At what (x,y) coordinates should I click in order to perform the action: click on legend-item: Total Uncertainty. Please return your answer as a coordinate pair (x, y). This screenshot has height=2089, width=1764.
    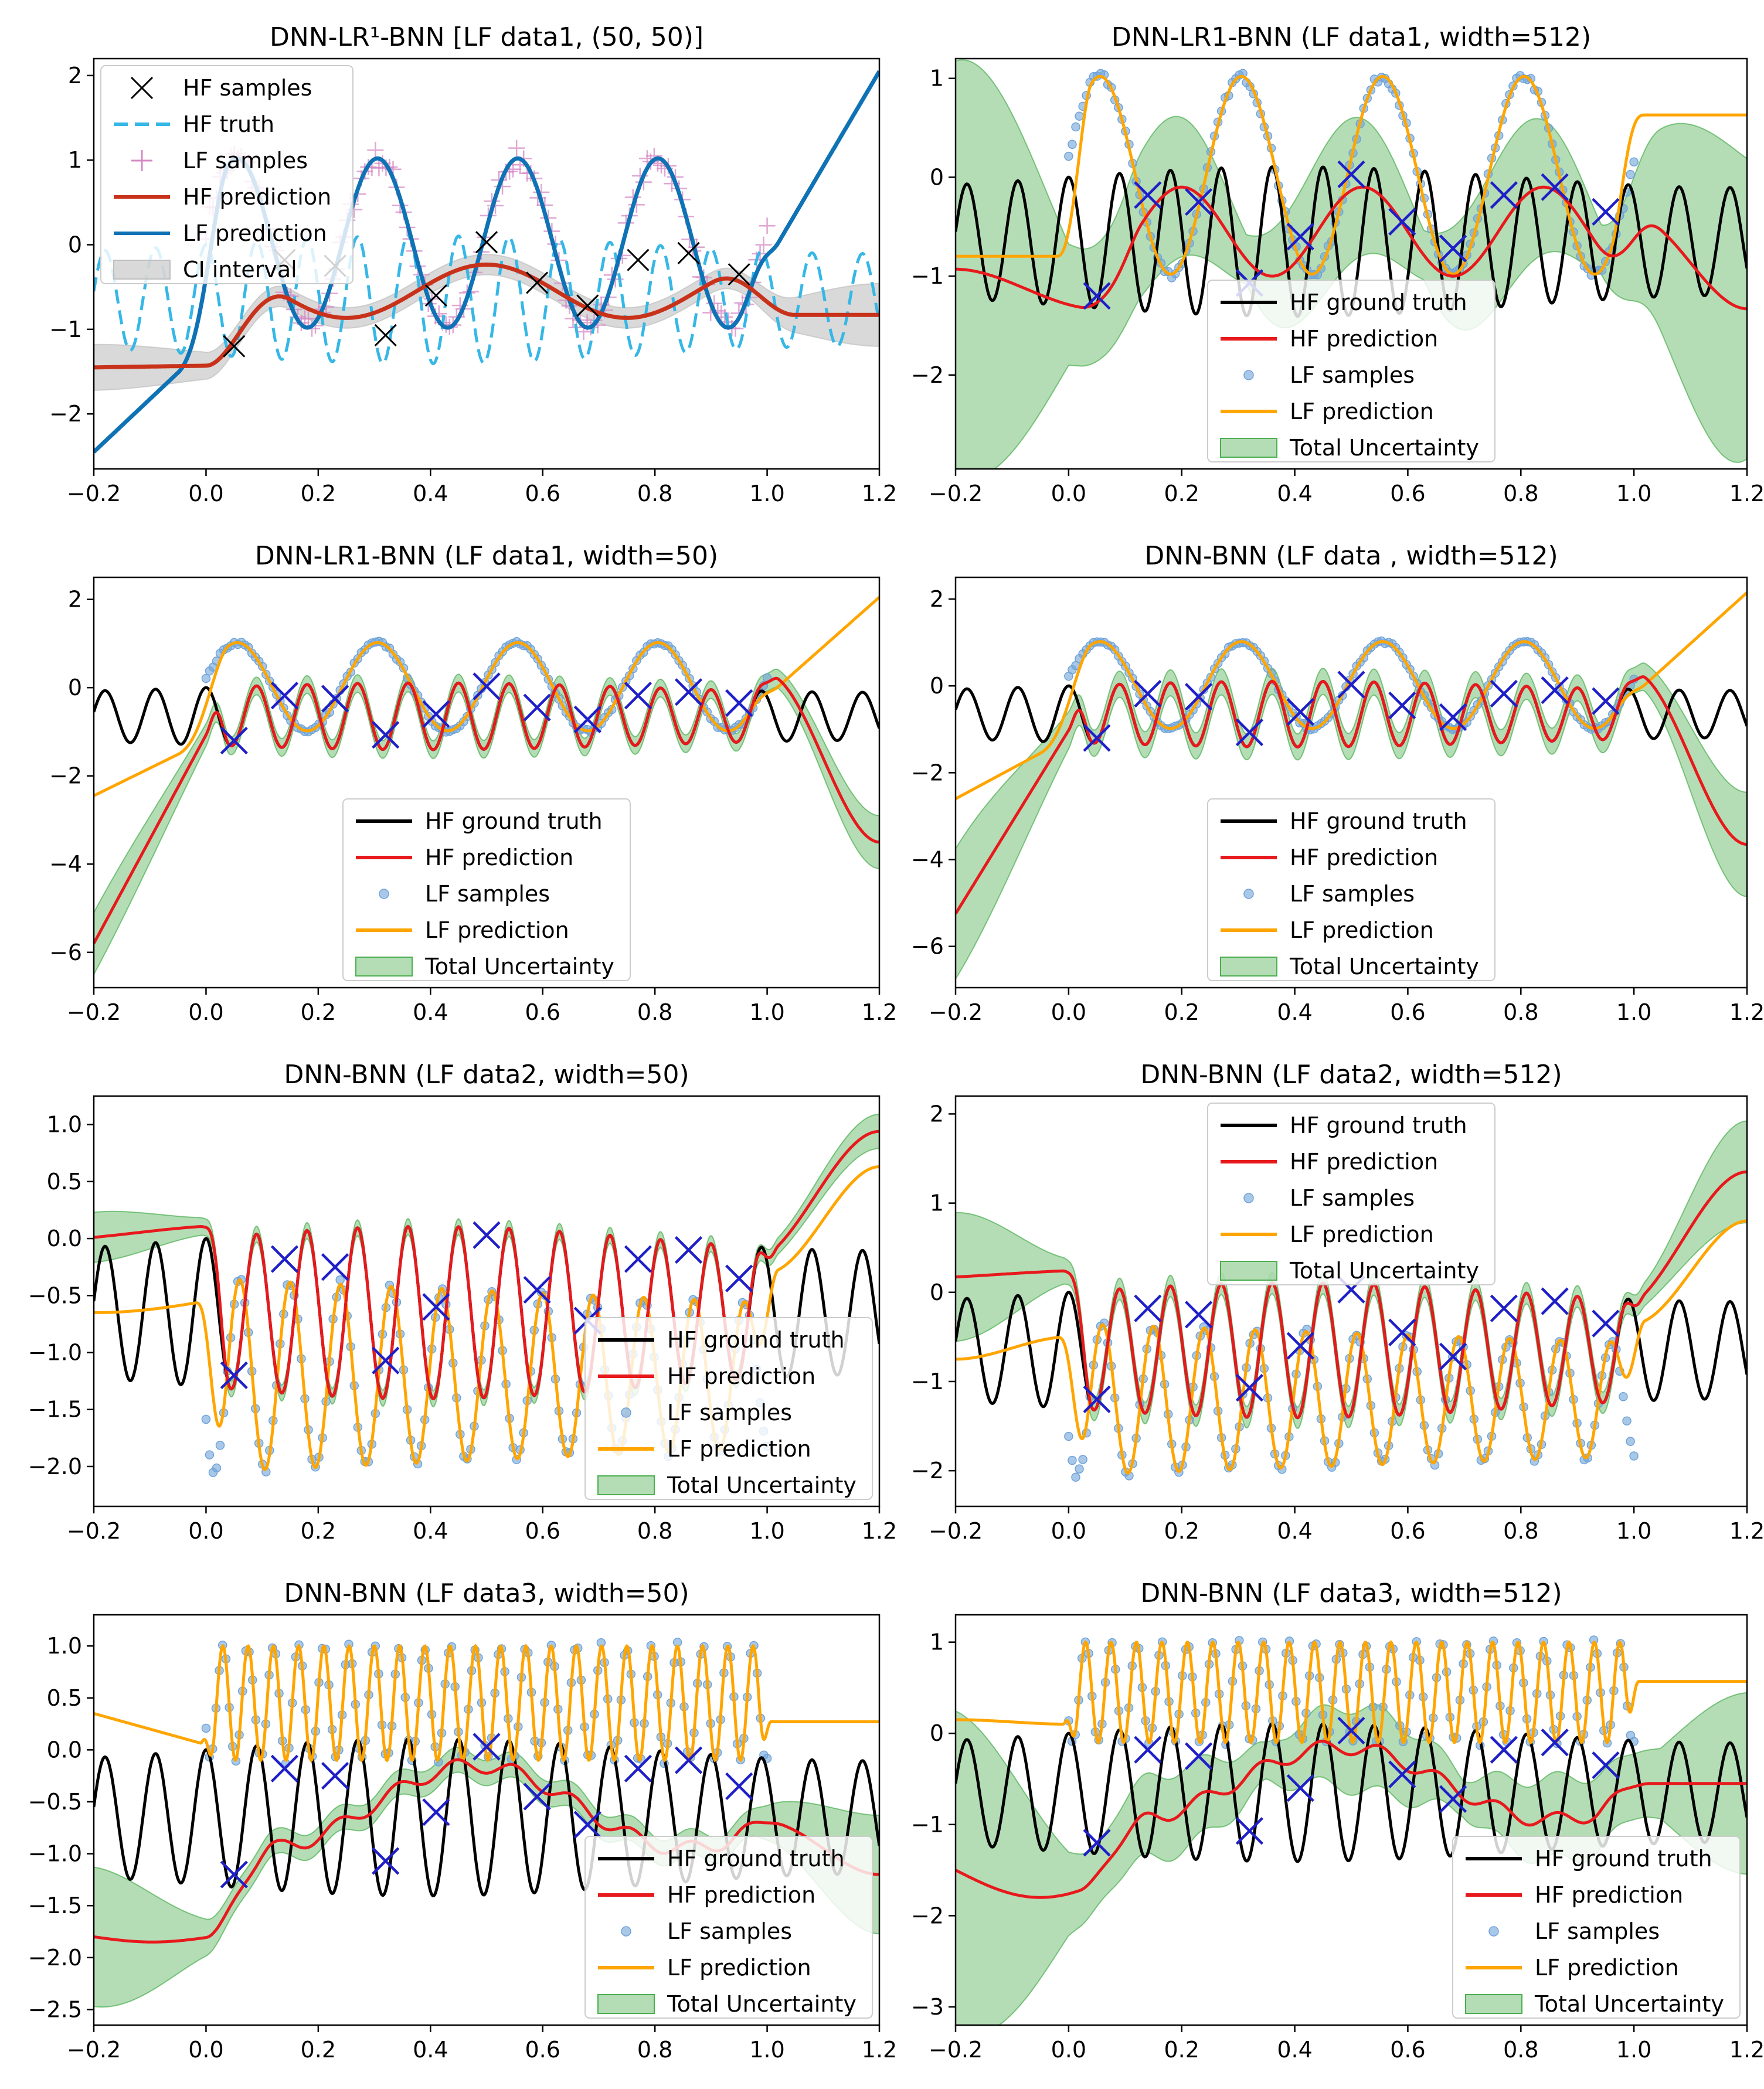
    Looking at the image, I should click on (1594, 2004).